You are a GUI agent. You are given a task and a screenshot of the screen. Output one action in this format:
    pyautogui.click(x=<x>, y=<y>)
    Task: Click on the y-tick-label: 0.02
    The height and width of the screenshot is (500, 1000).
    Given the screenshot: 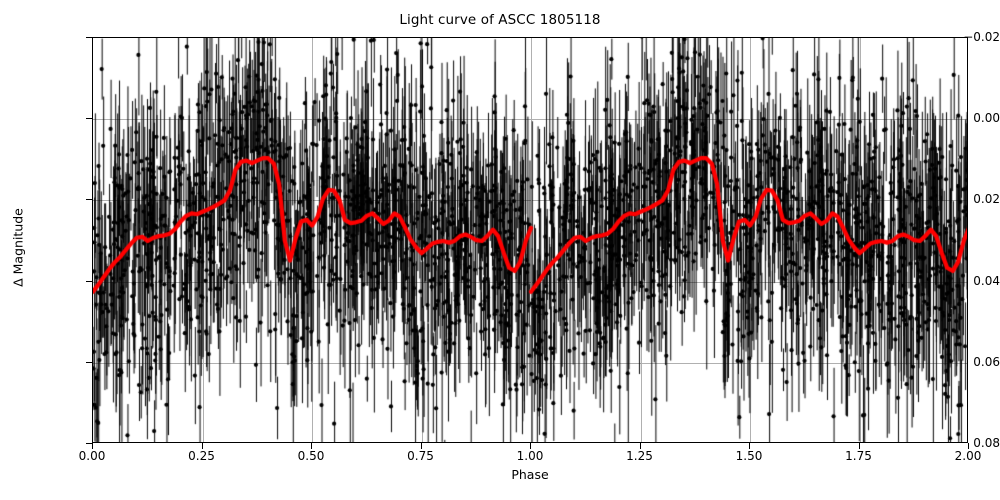 What is the action you would take?
    pyautogui.click(x=986, y=199)
    